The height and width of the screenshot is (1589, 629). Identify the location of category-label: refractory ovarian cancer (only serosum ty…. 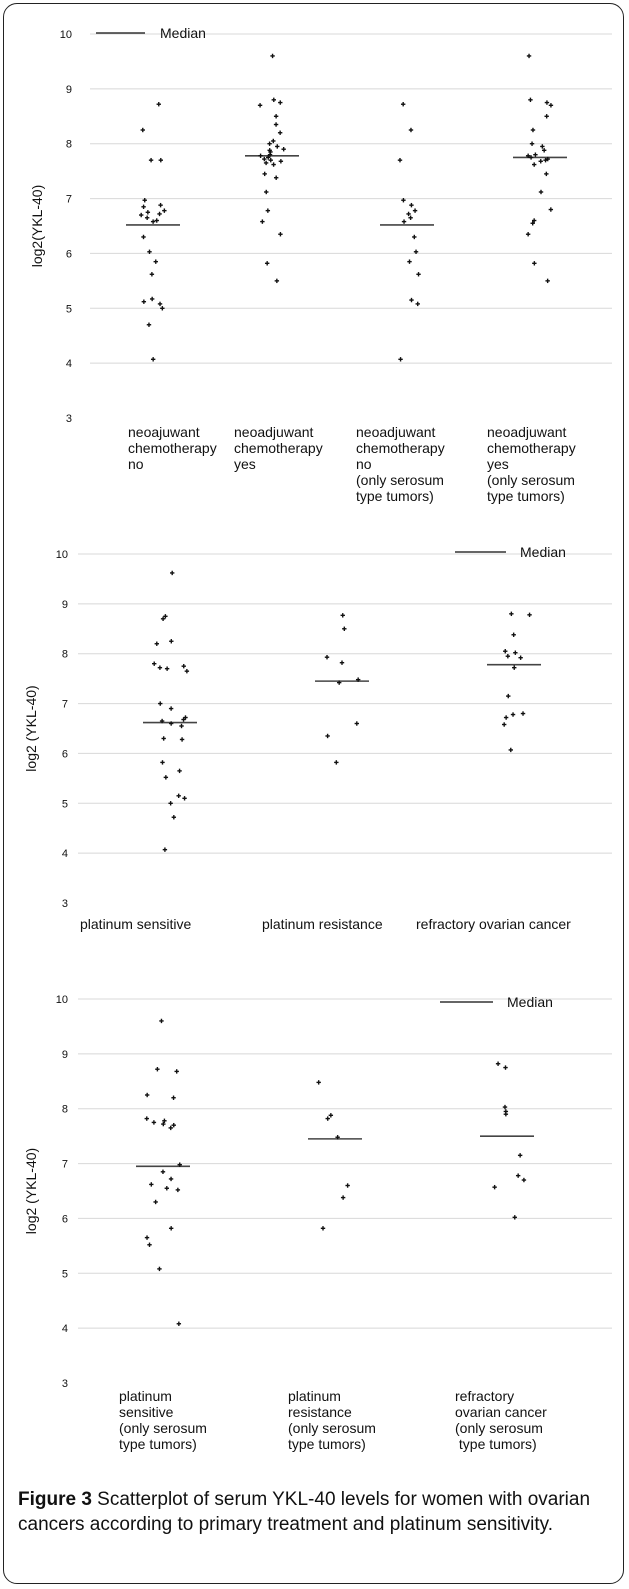
(501, 1420).